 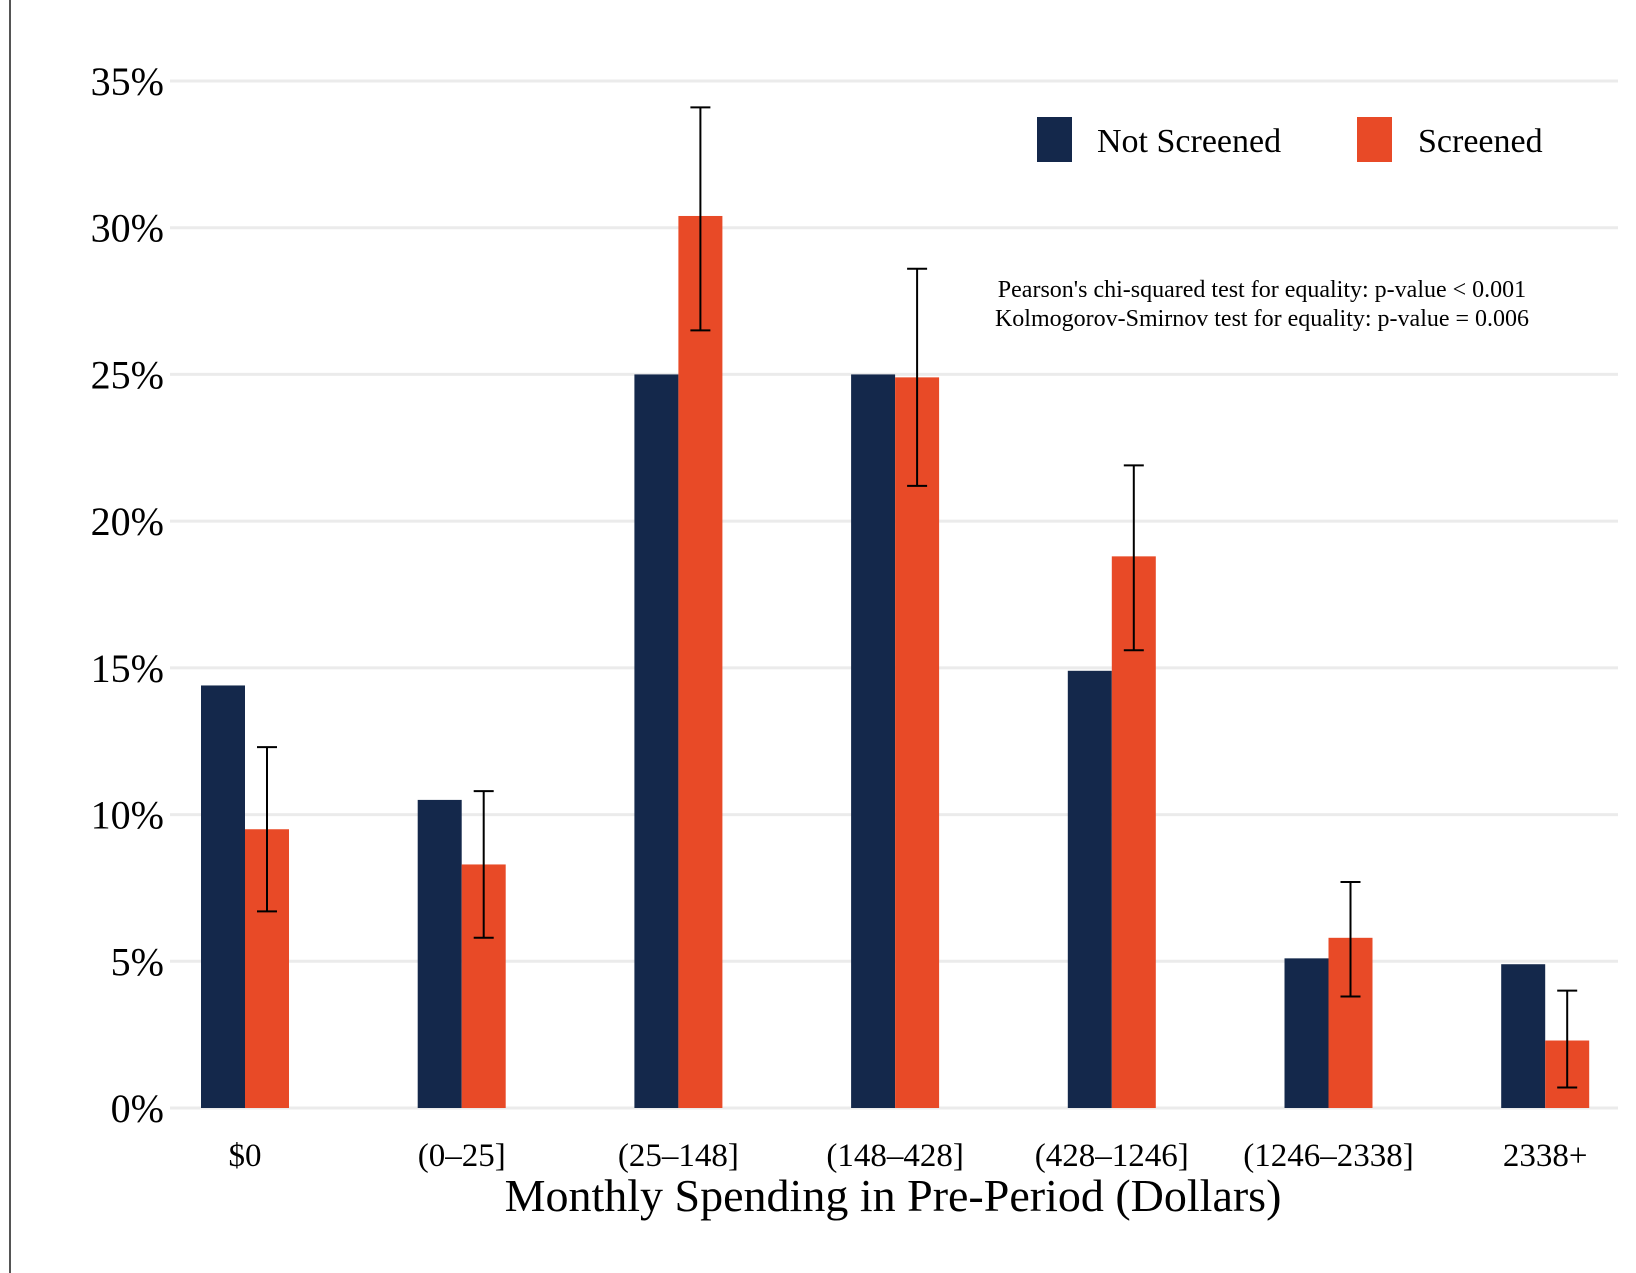 I want to click on y-tick-label: 20%, so click(x=127, y=521).